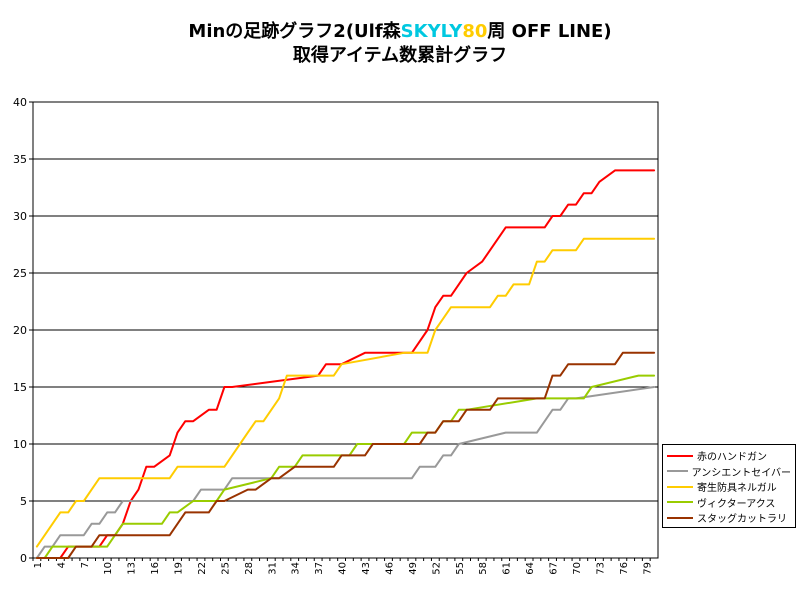 The image size is (800, 600). I want to click on y-tick-label-10: 10, so click(20, 444).